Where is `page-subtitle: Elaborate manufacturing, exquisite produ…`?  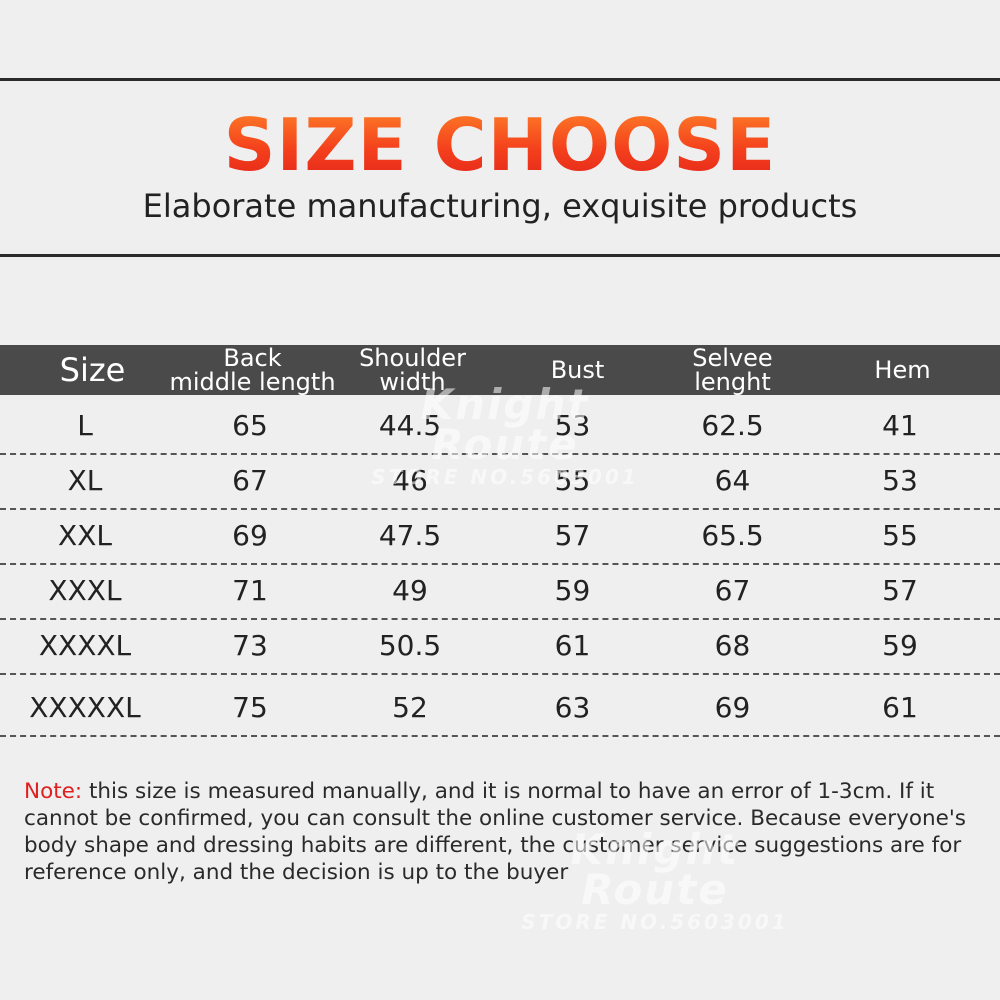
page-subtitle: Elaborate manufacturing, exquisite produ… is located at coordinates (500, 206).